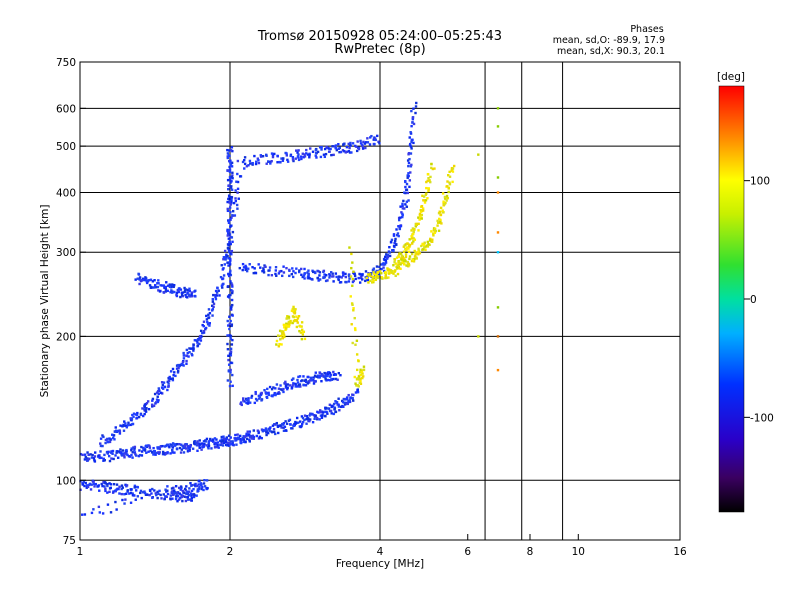 The height and width of the screenshot is (600, 800). I want to click on x-tick-label: 4, so click(380, 552).